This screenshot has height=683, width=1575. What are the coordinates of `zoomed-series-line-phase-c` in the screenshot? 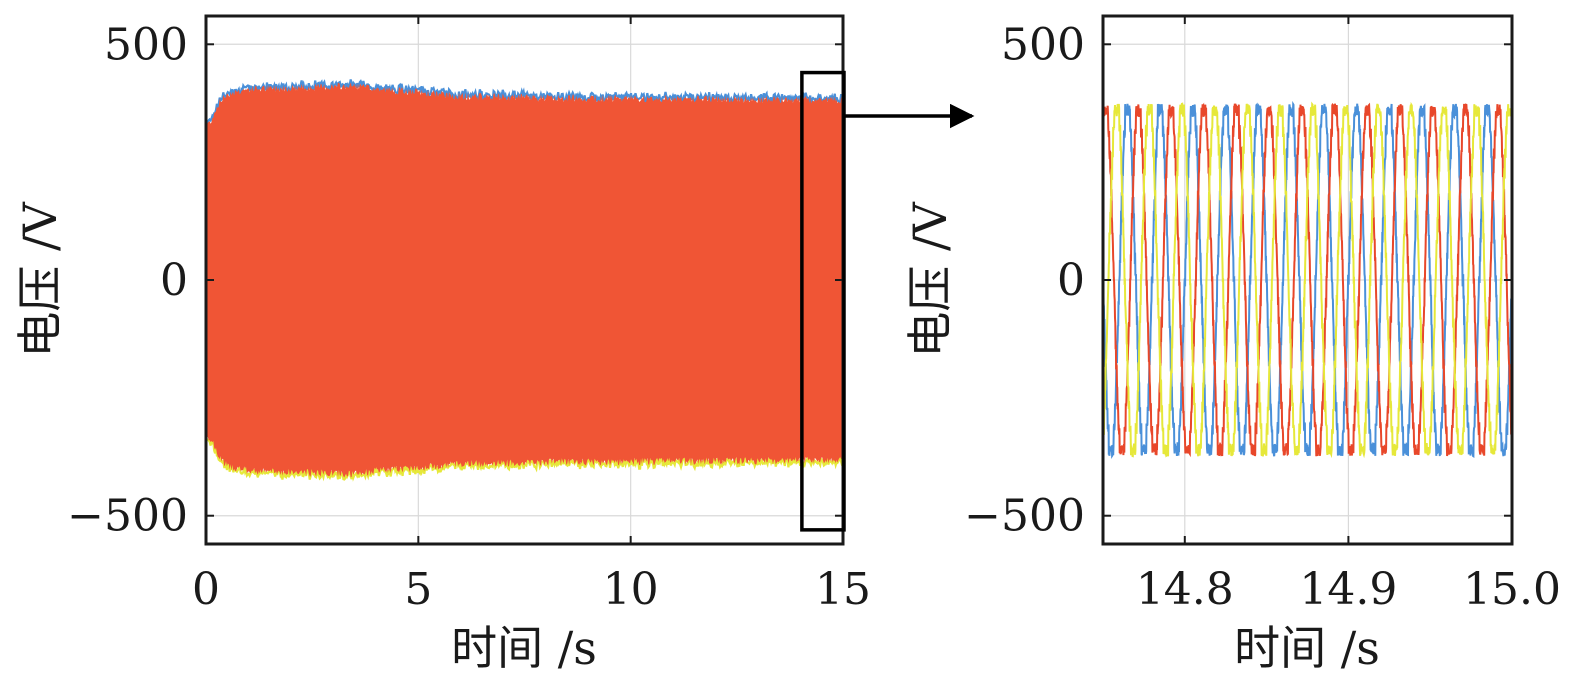 It's located at (1307, 280).